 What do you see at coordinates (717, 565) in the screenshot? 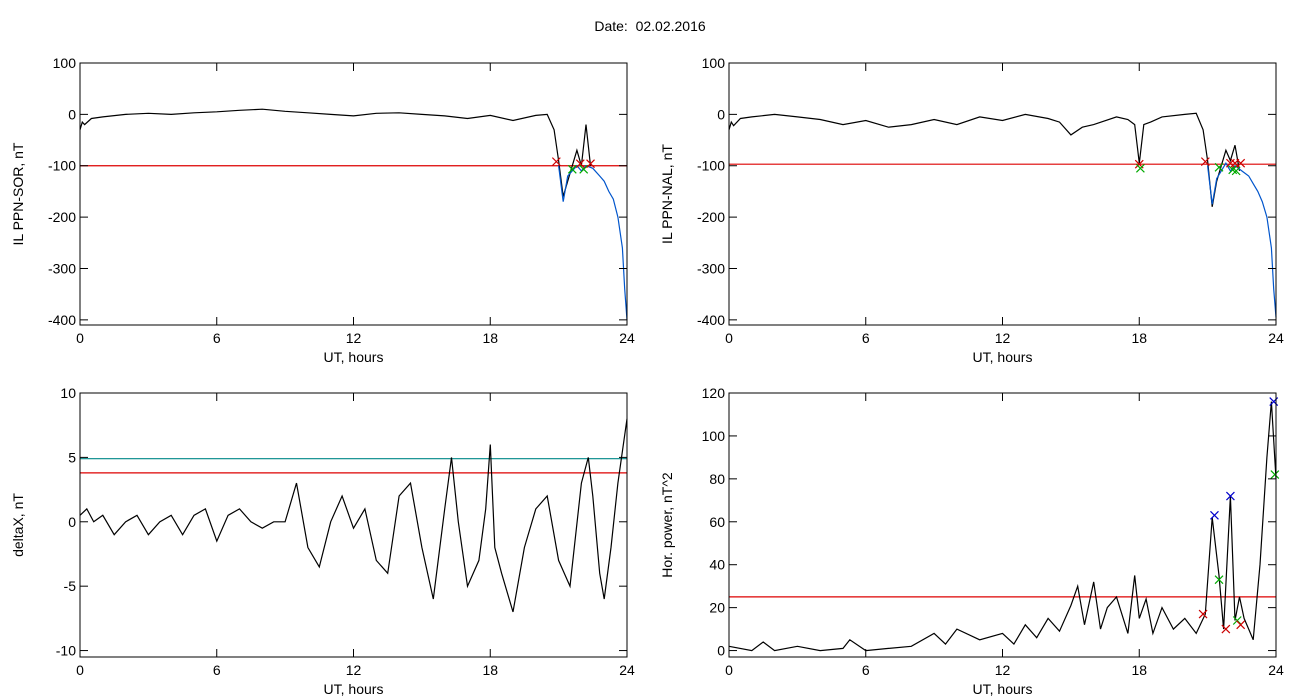
I see `y-tick-label: 40` at bounding box center [717, 565].